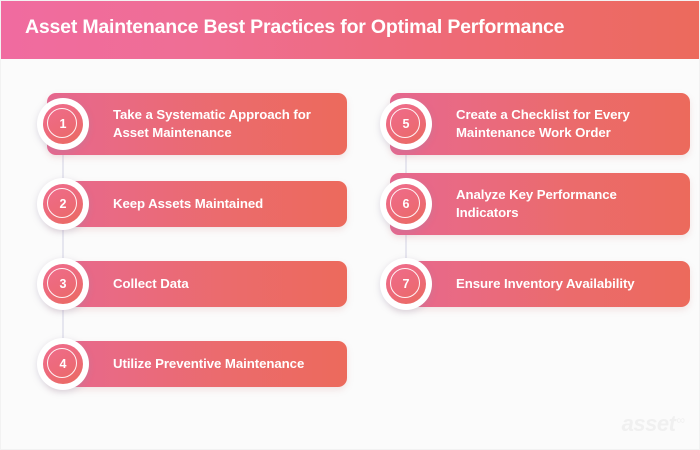 The height and width of the screenshot is (450, 700). I want to click on badge-fill: 7, so click(406, 284).